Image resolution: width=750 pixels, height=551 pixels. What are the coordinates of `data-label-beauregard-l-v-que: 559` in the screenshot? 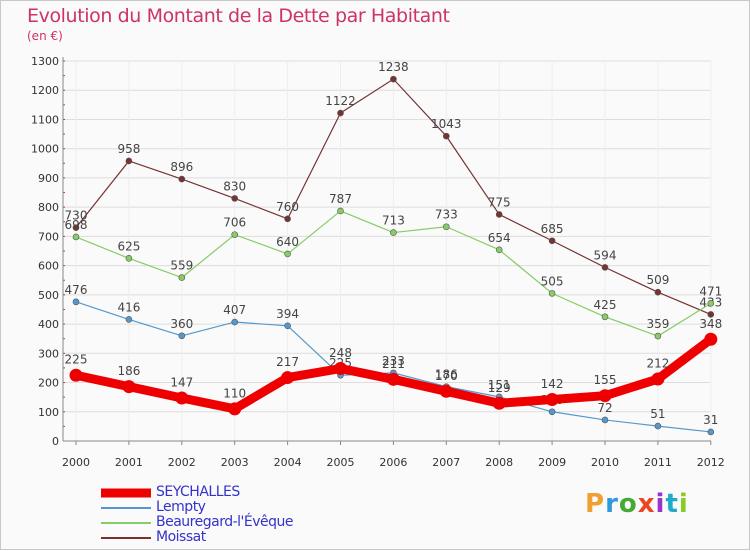 It's located at (181, 266).